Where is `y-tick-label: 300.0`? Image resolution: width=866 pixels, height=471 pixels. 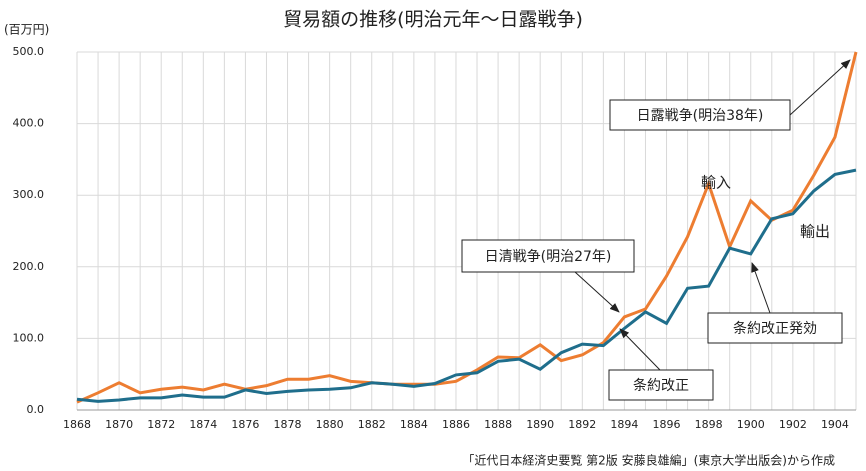 y-tick-label: 300.0 is located at coordinates (29, 194).